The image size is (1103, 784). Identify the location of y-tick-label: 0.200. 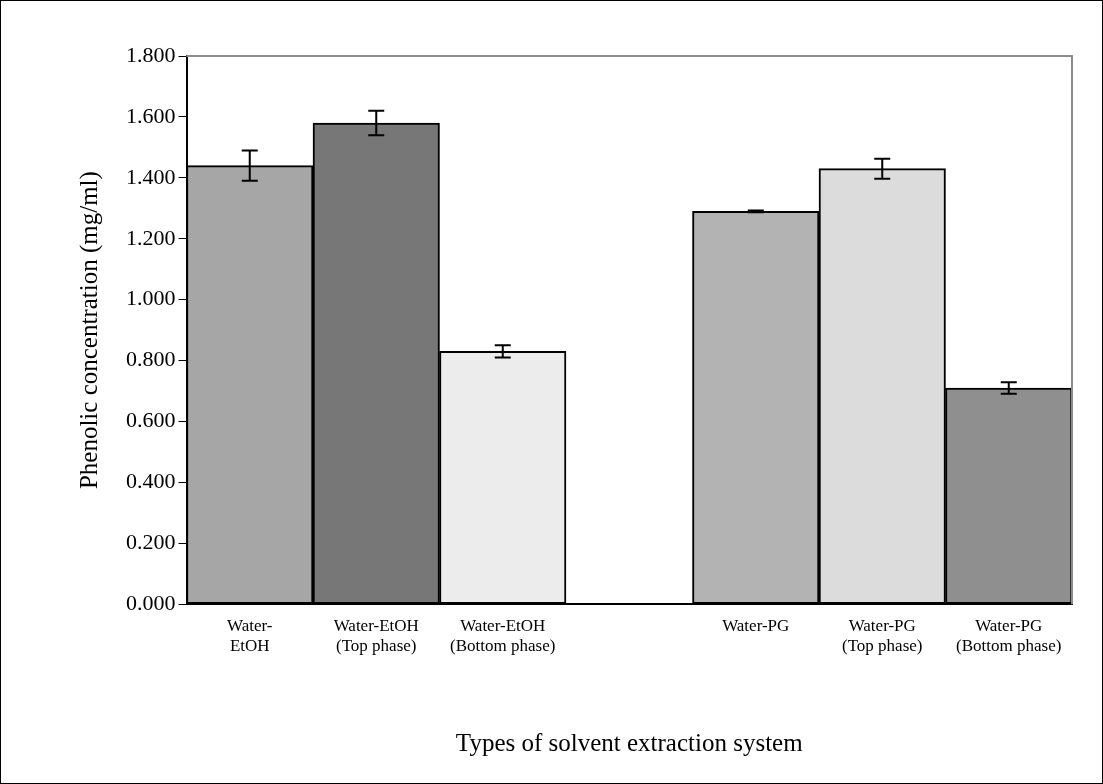
(151, 542).